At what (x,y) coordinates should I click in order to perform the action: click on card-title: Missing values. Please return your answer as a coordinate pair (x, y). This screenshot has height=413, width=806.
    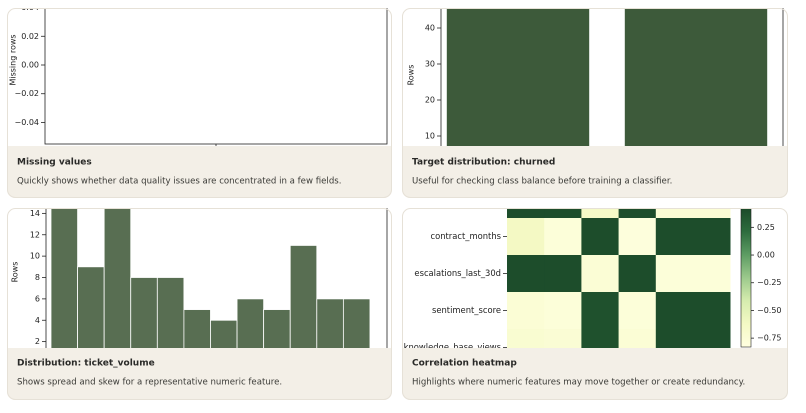
    Looking at the image, I should click on (54, 163).